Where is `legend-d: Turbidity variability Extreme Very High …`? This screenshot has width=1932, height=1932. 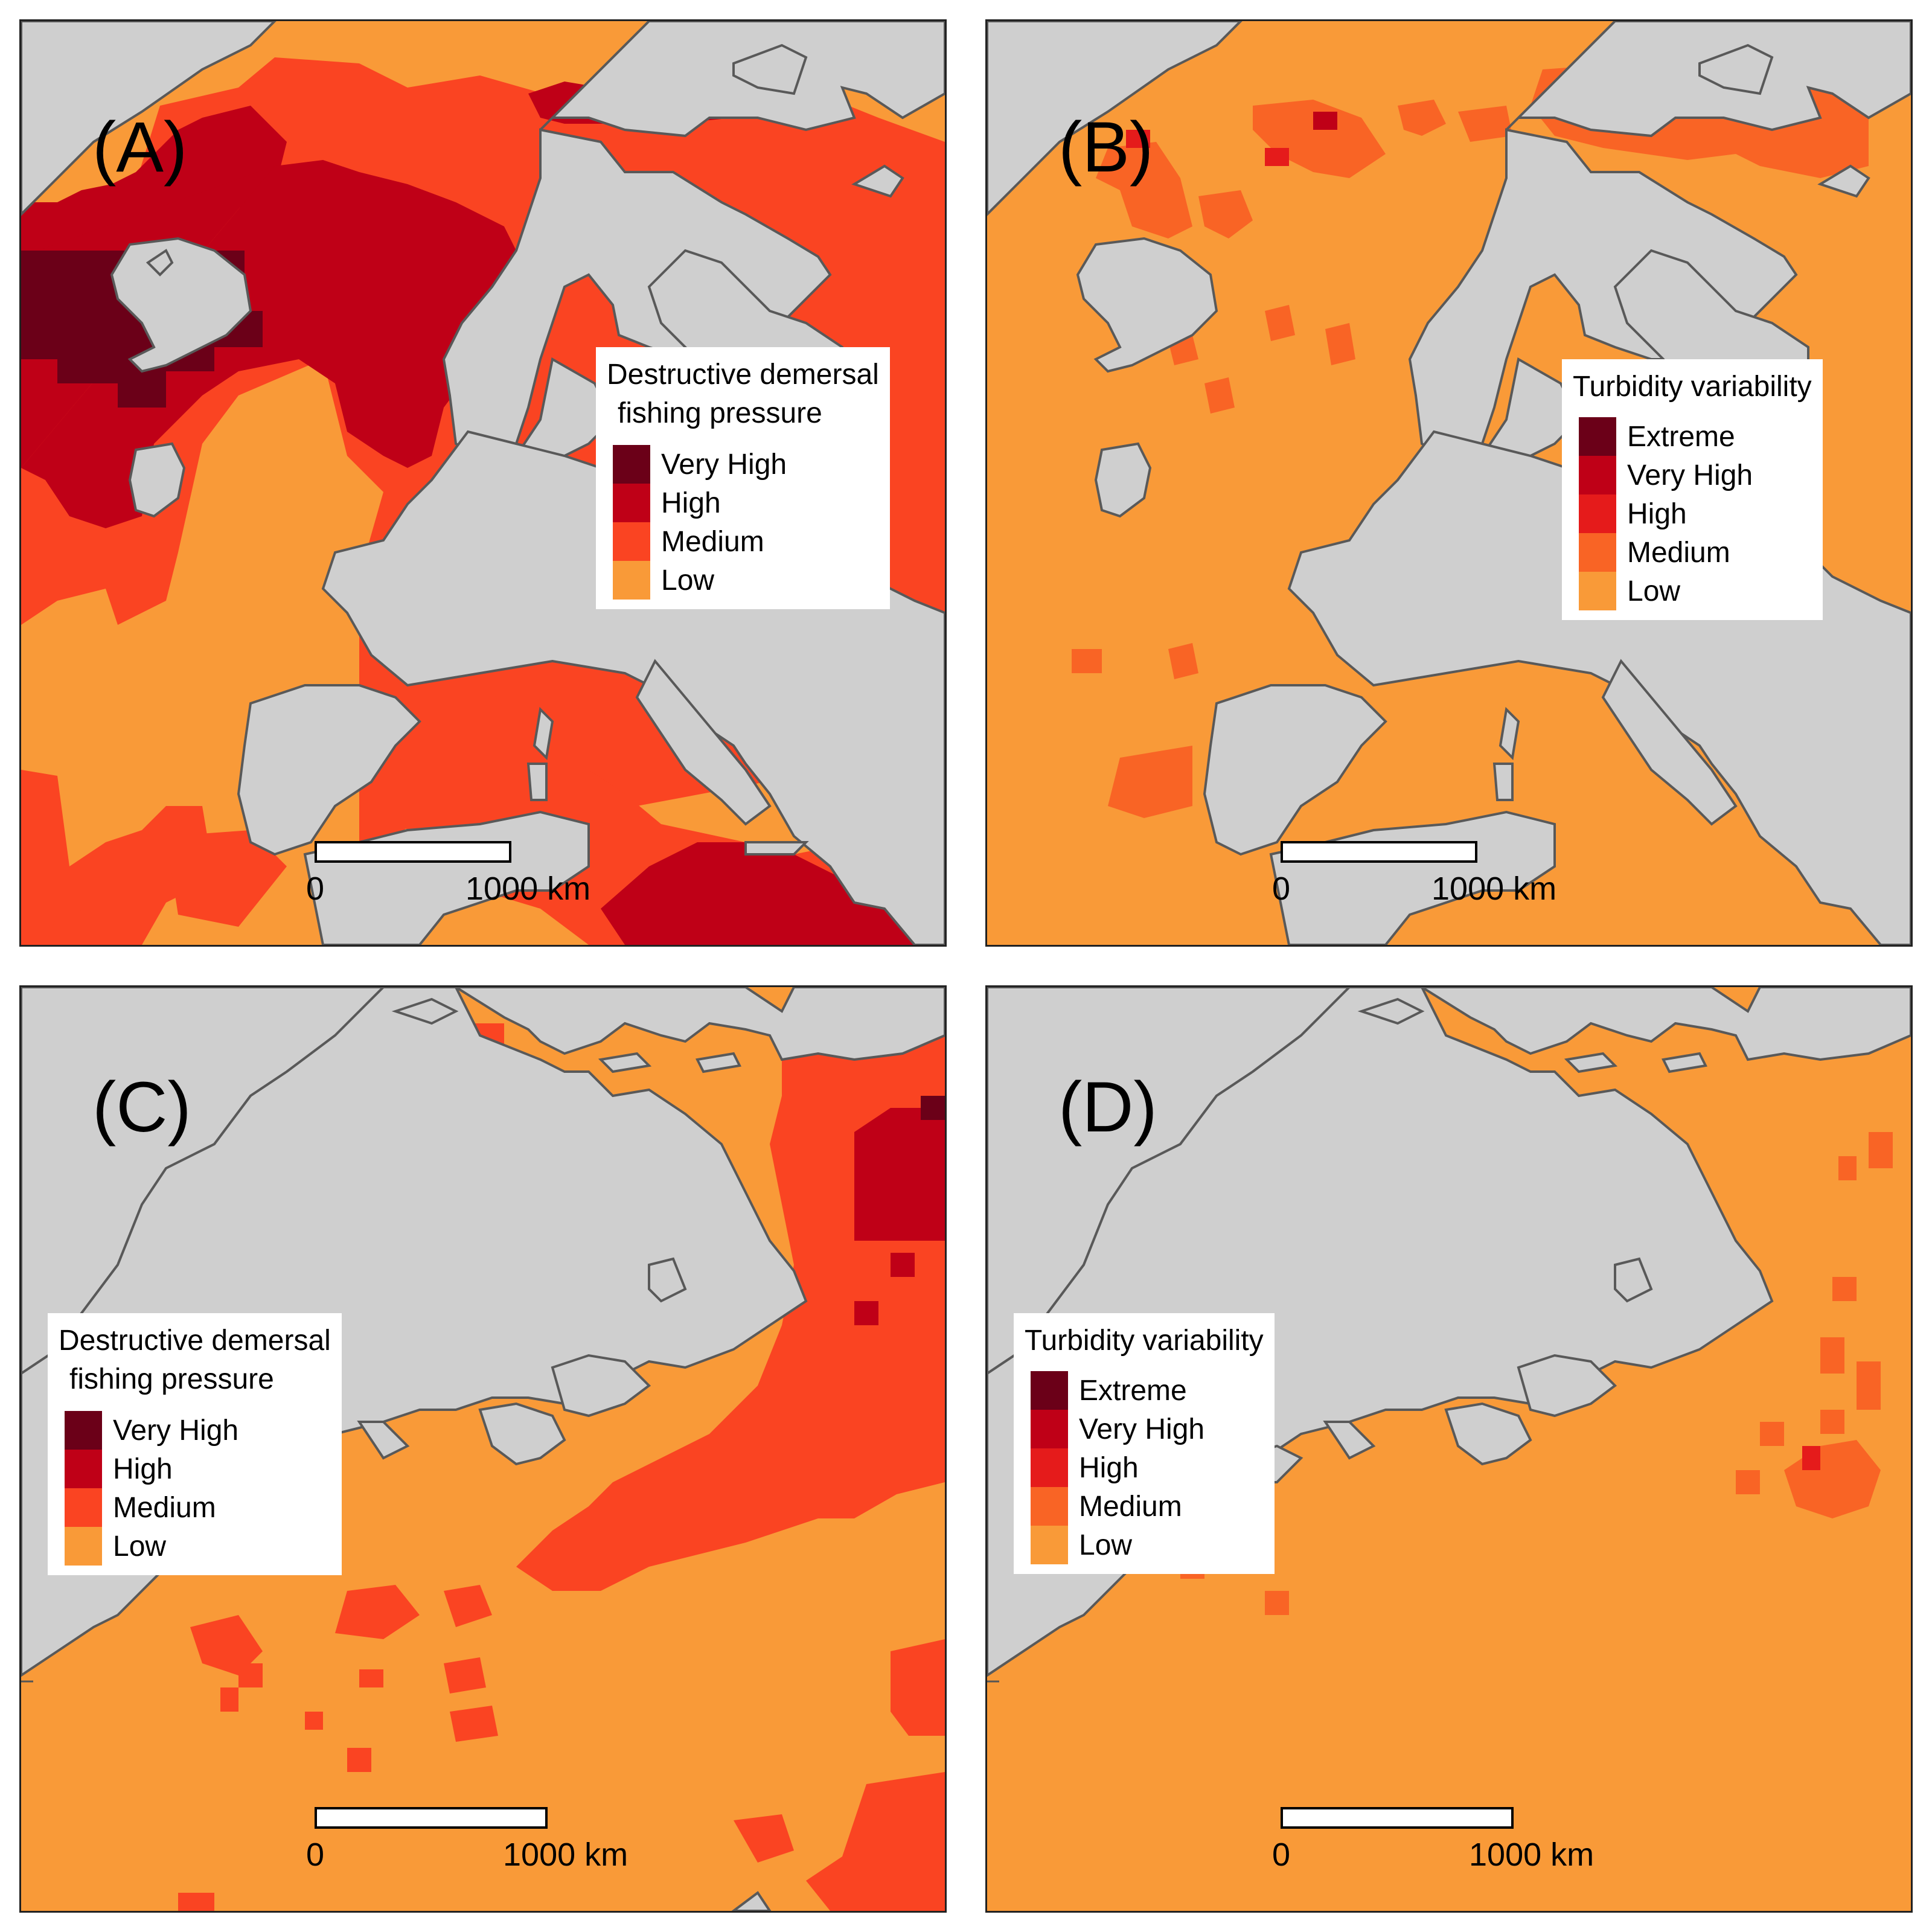
legend-d: Turbidity variability Extreme Very High … is located at coordinates (1144, 1444).